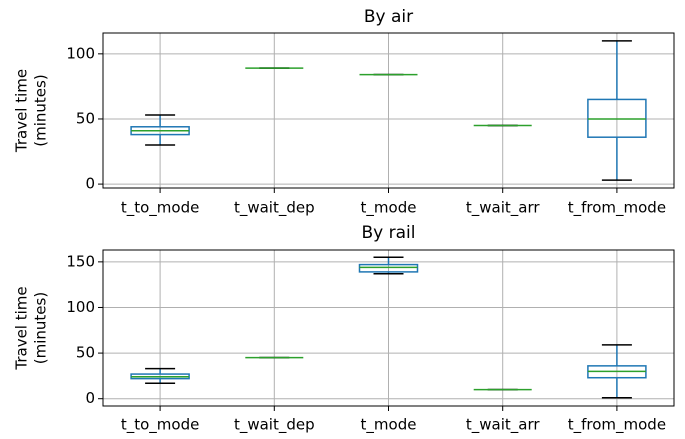 The width and height of the screenshot is (685, 439). What do you see at coordinates (80, 261) in the screenshot?
I see `y-tick-label: 150` at bounding box center [80, 261].